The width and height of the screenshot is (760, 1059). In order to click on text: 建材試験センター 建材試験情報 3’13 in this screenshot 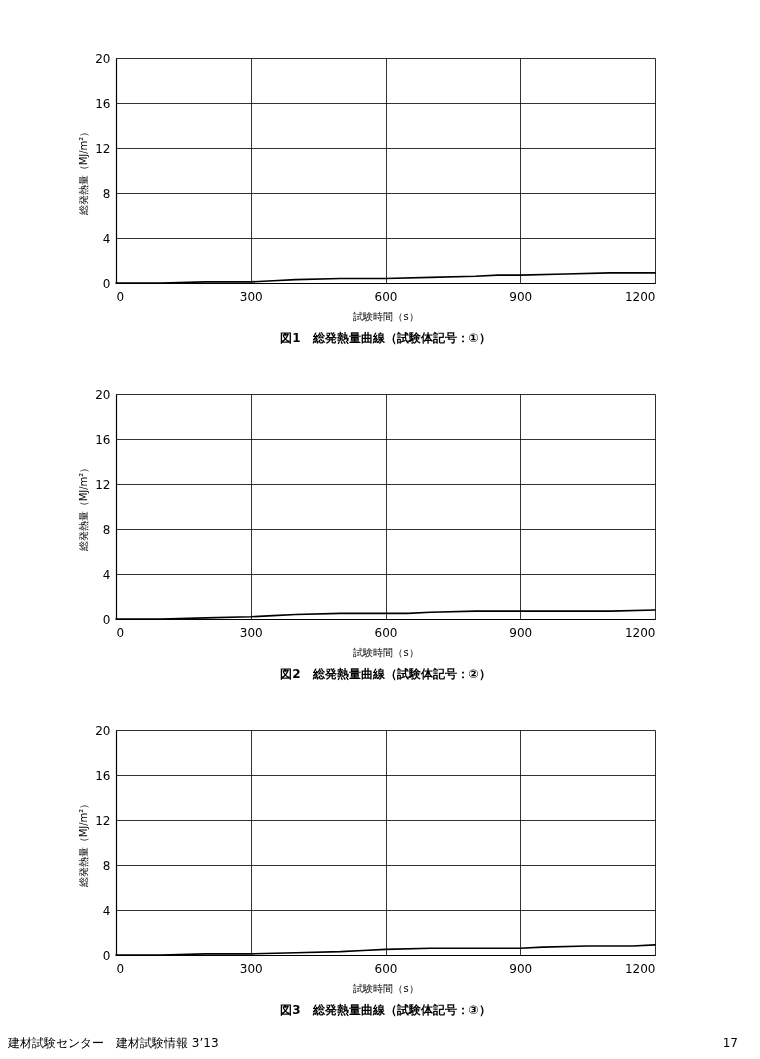, I will do `click(113, 1043)`.